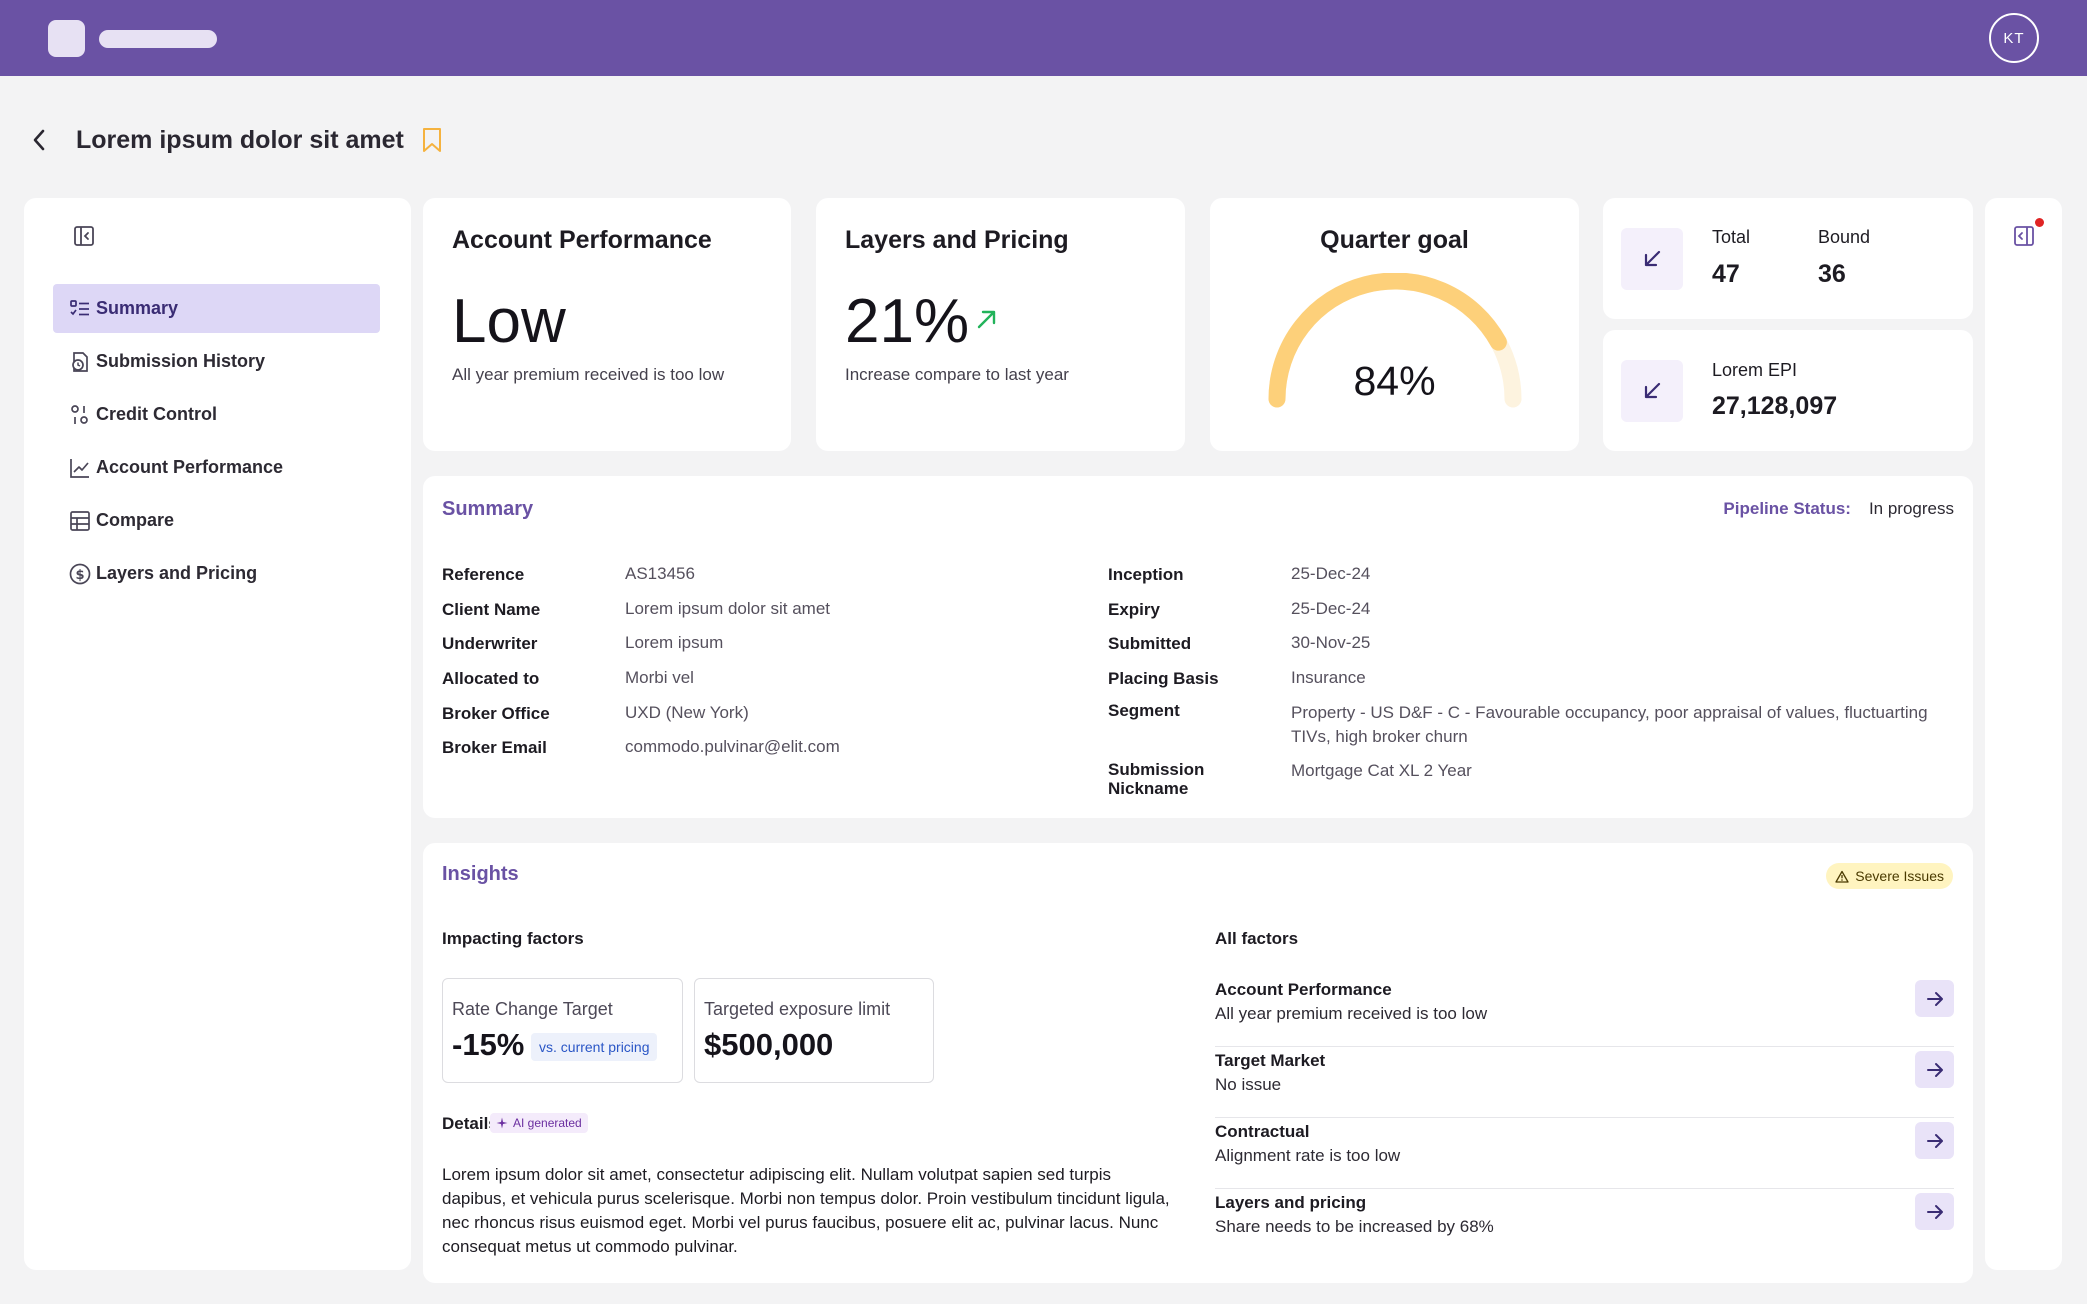 This screenshot has height=1304, width=2087. I want to click on field-value: AS13456, so click(660, 573).